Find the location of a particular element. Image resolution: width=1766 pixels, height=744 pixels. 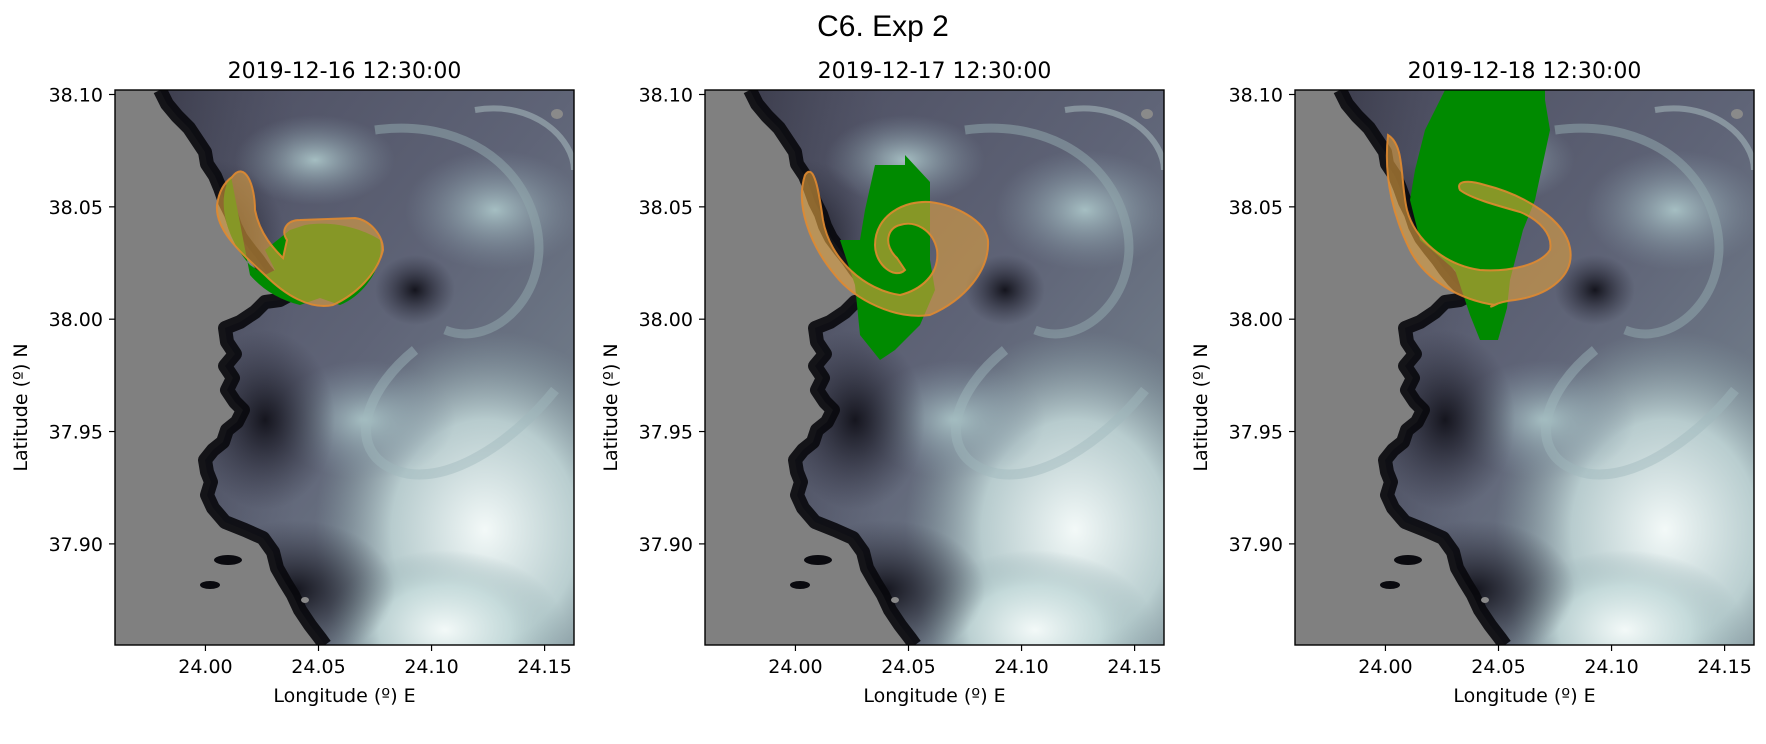

green-region is located at coordinates (1480, 215).